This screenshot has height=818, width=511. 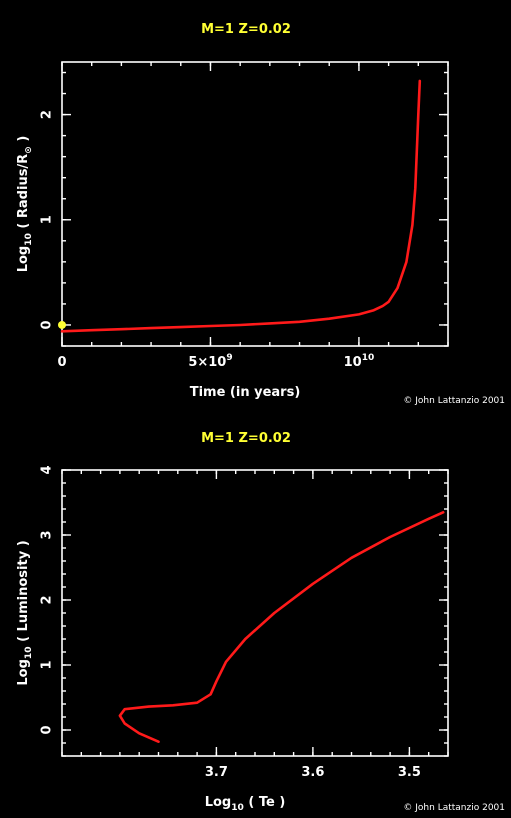 I want to click on sun-marker, so click(x=62, y=324).